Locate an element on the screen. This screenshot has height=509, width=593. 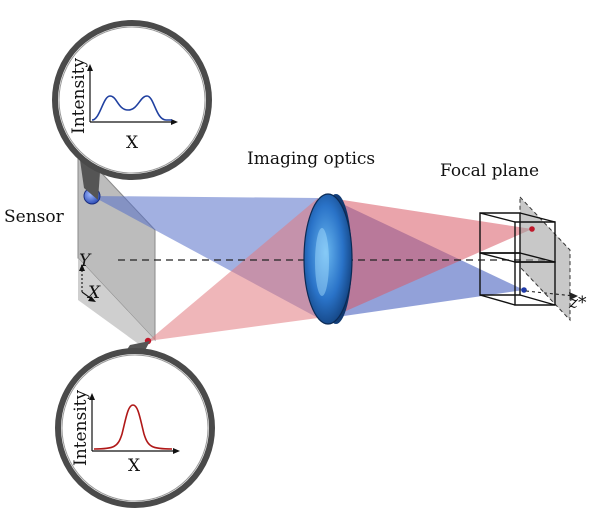
sensor-label: Sensor is located at coordinates (34, 217).